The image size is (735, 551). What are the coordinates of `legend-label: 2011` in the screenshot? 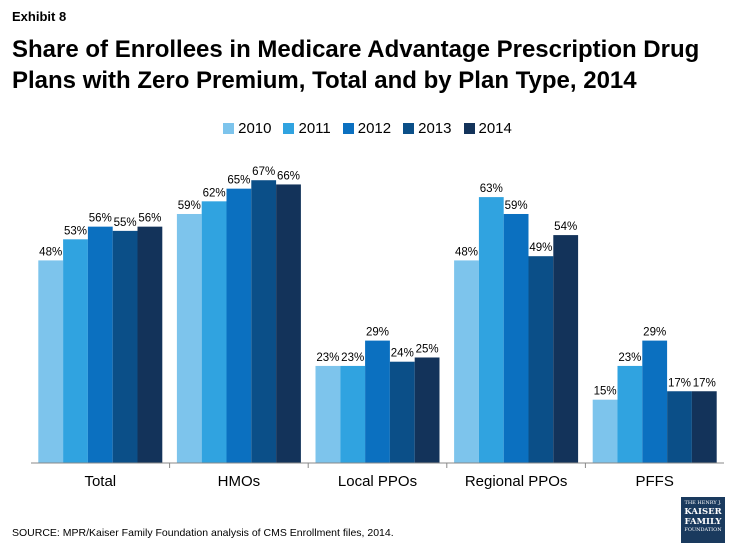 It's located at (314, 128).